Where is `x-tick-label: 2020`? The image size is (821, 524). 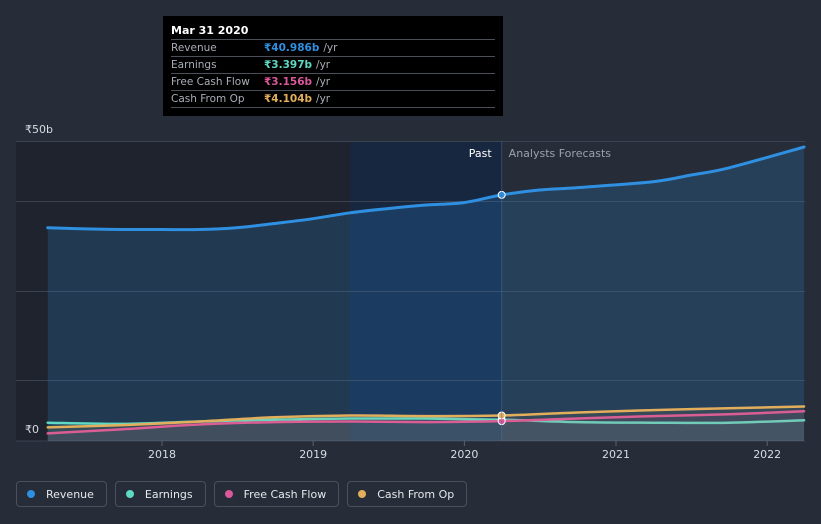 x-tick-label: 2020 is located at coordinates (464, 454).